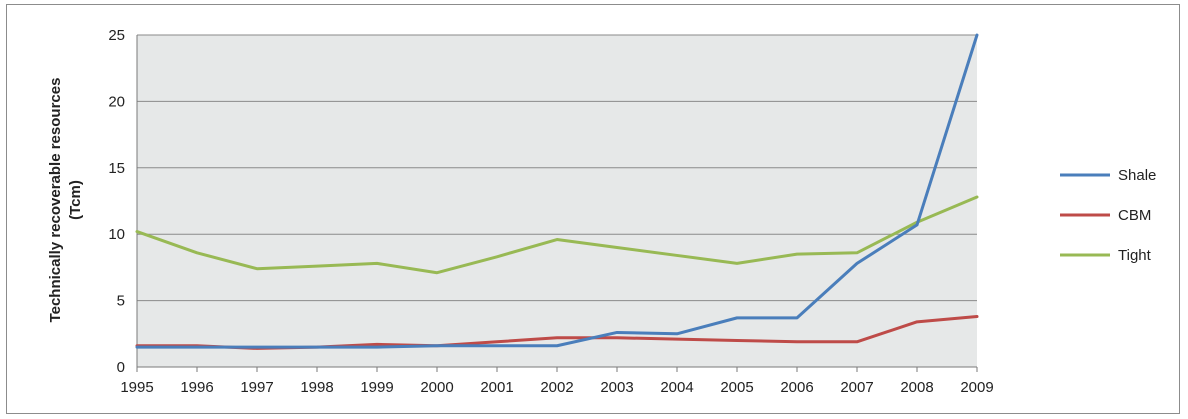 The height and width of the screenshot is (419, 1188). Describe the element at coordinates (436, 387) in the screenshot. I see `x-tick-label: 2000` at that location.